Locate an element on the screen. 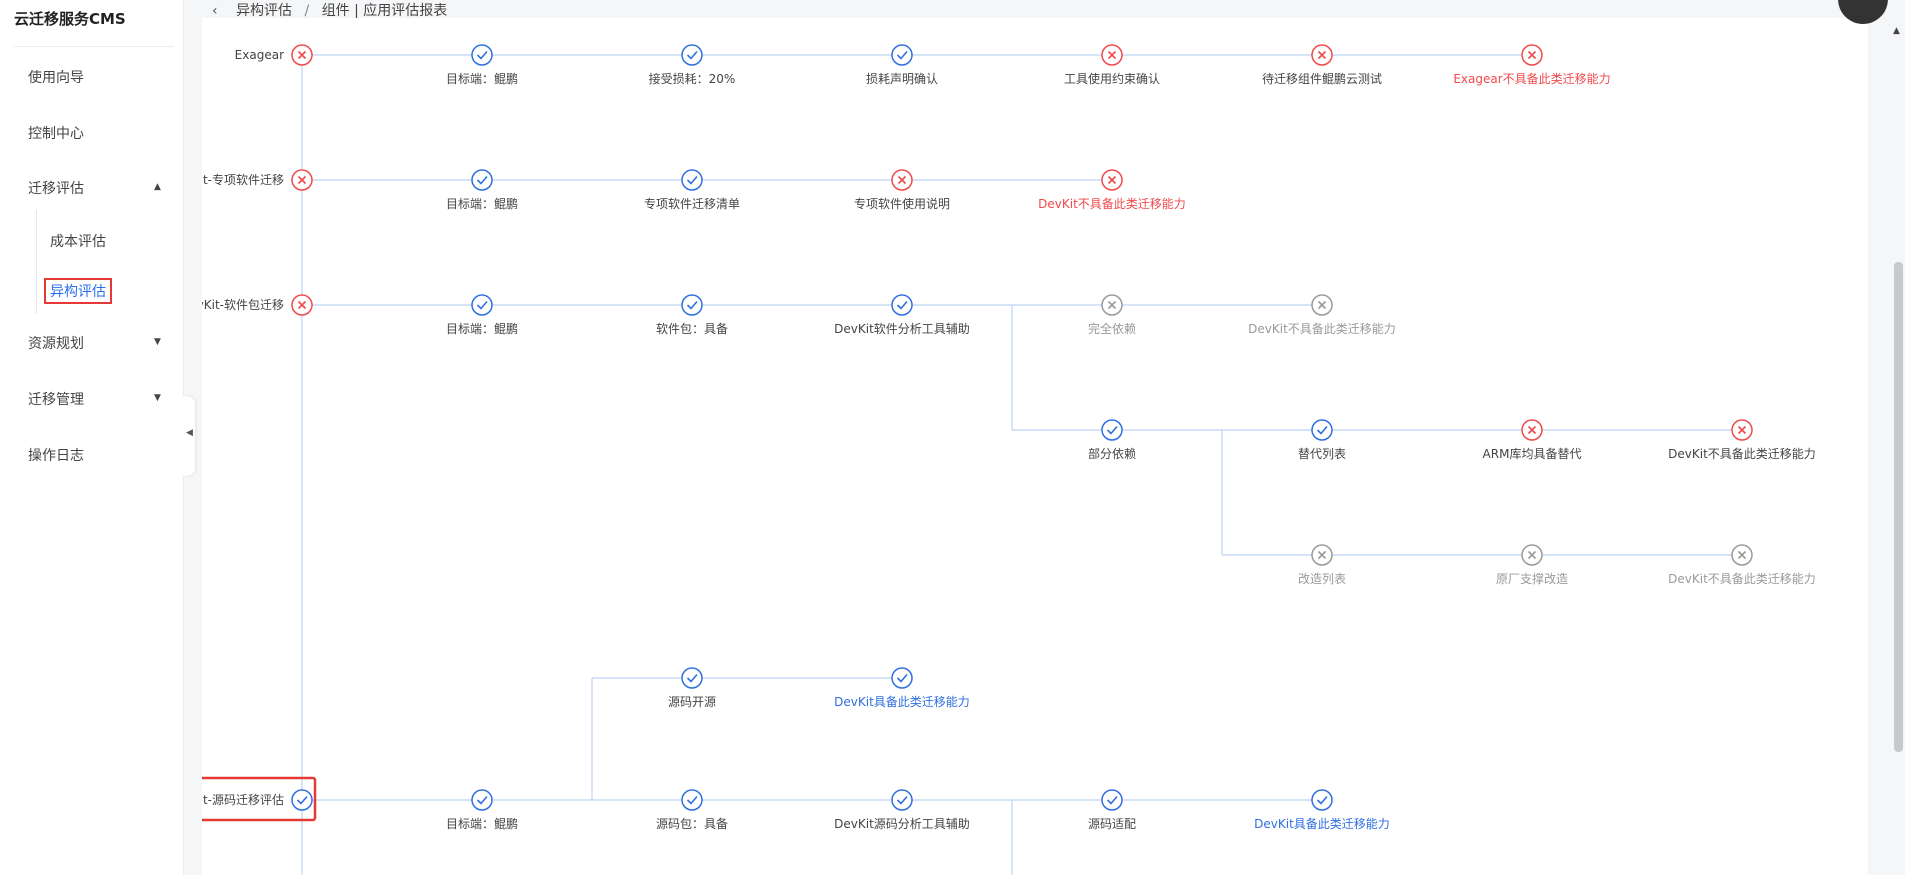  sidebar-subitem-cost: 成本评估 is located at coordinates (78, 242).